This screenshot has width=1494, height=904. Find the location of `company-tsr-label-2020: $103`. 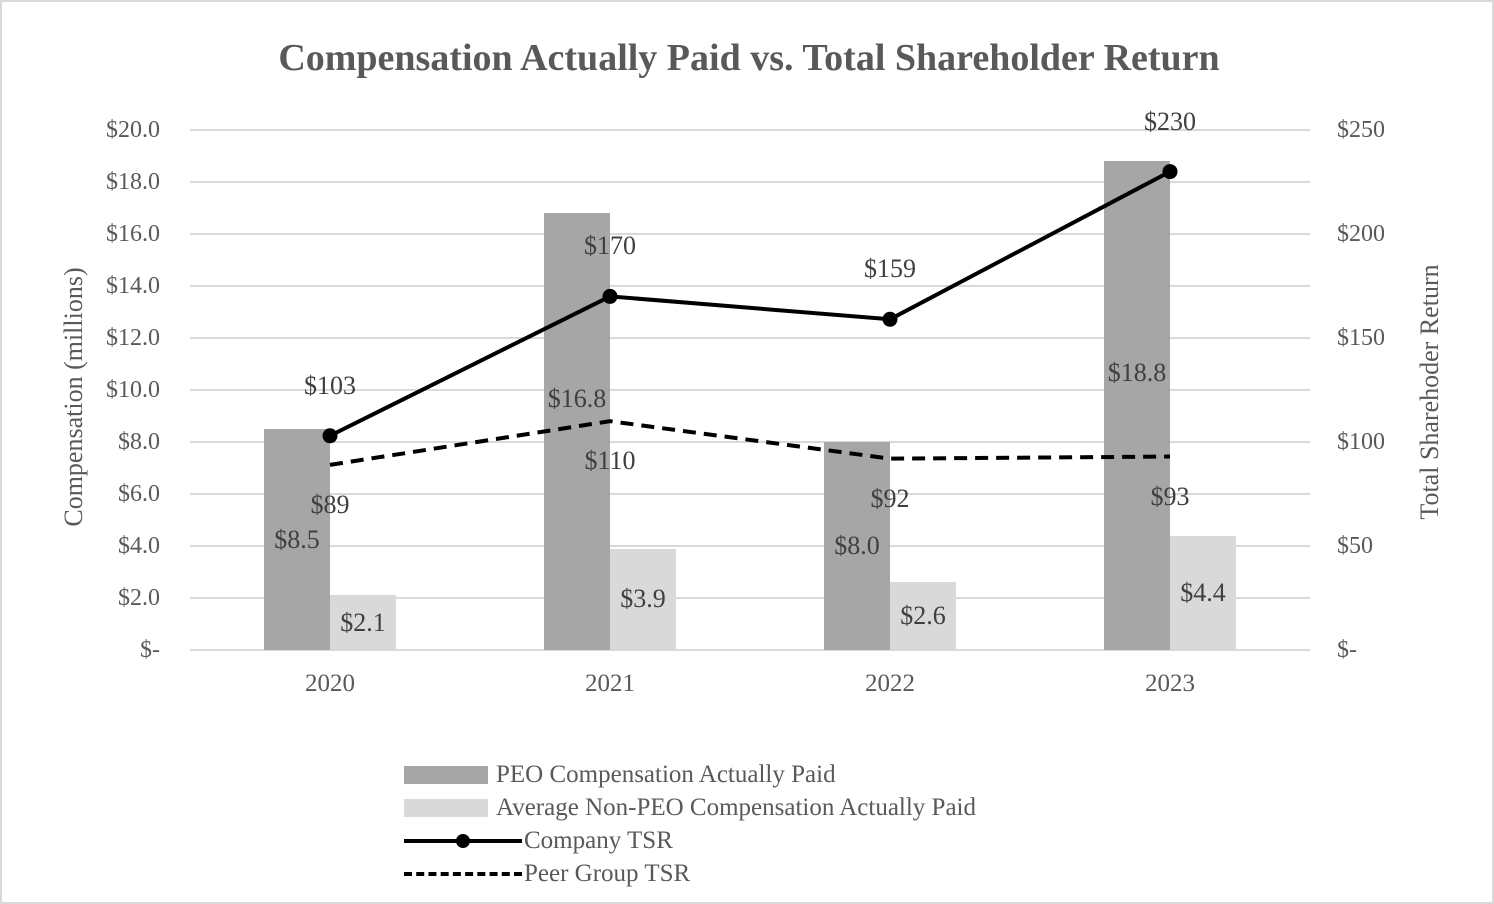

company-tsr-label-2020: $103 is located at coordinates (330, 385).